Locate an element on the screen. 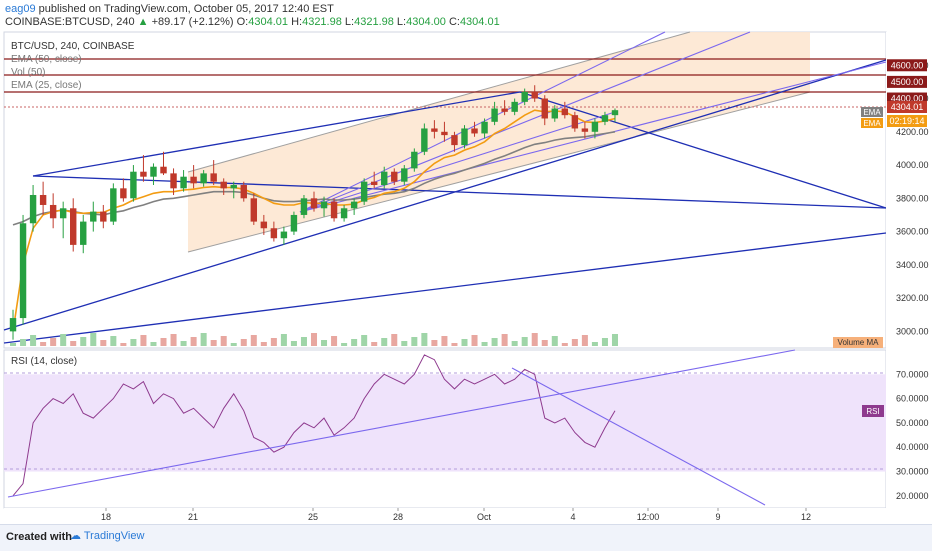  legend-ema25: EMA (25, close) is located at coordinates (46, 85).